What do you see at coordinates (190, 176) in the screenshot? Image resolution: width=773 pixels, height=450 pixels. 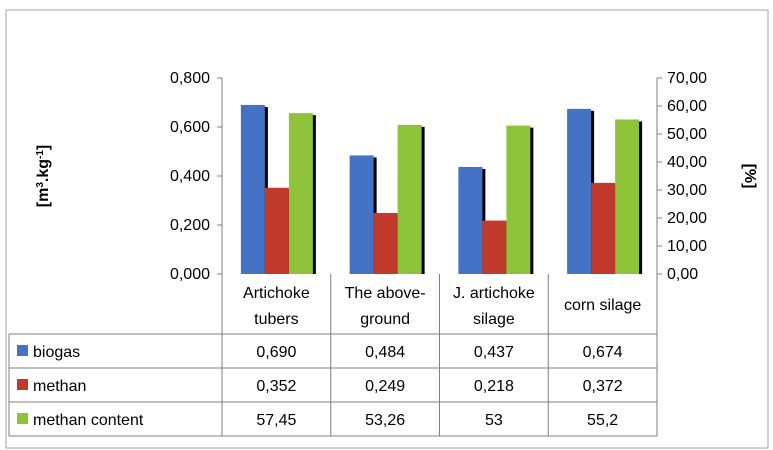 I see `left-tick-label: 0,400` at bounding box center [190, 176].